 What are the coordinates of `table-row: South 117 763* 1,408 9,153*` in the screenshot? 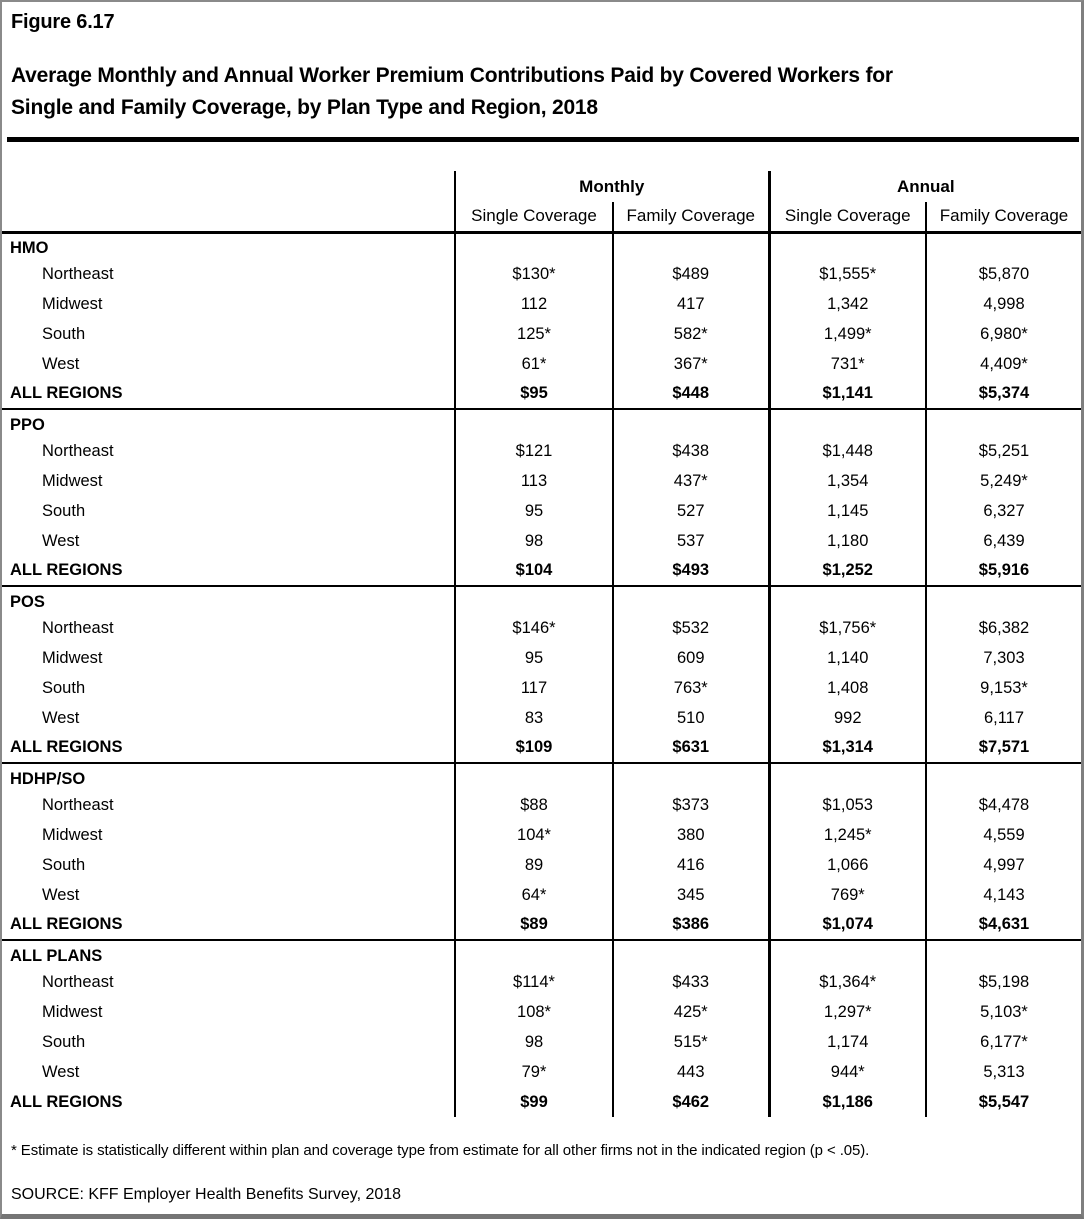 It's located at (541, 688).